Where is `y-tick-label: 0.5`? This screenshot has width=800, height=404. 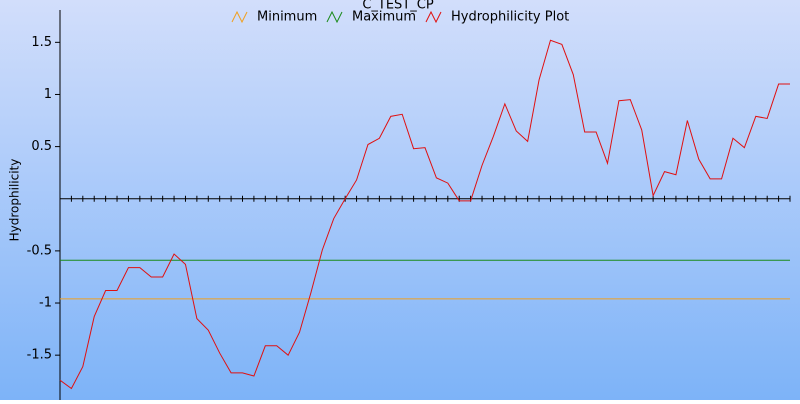
y-tick-label: 0.5 is located at coordinates (41, 146).